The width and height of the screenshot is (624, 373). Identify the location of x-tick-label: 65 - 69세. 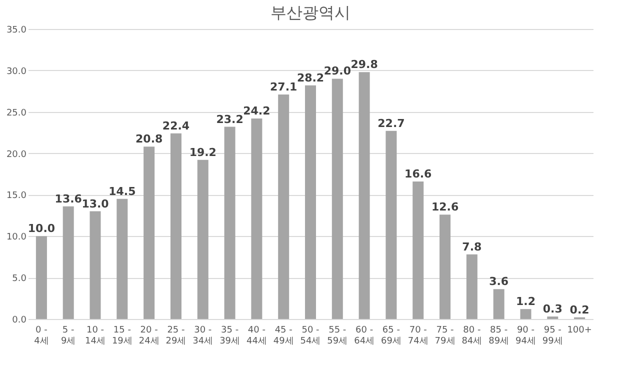
(391, 336).